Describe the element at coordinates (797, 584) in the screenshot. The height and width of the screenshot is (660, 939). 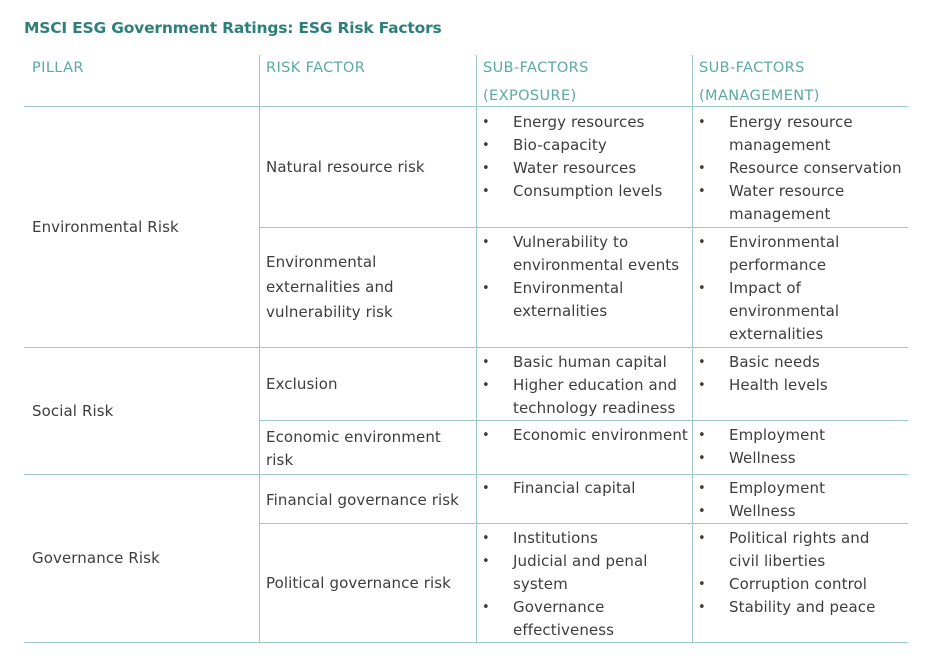
I see `sub-factor-item: Corruption control` at that location.